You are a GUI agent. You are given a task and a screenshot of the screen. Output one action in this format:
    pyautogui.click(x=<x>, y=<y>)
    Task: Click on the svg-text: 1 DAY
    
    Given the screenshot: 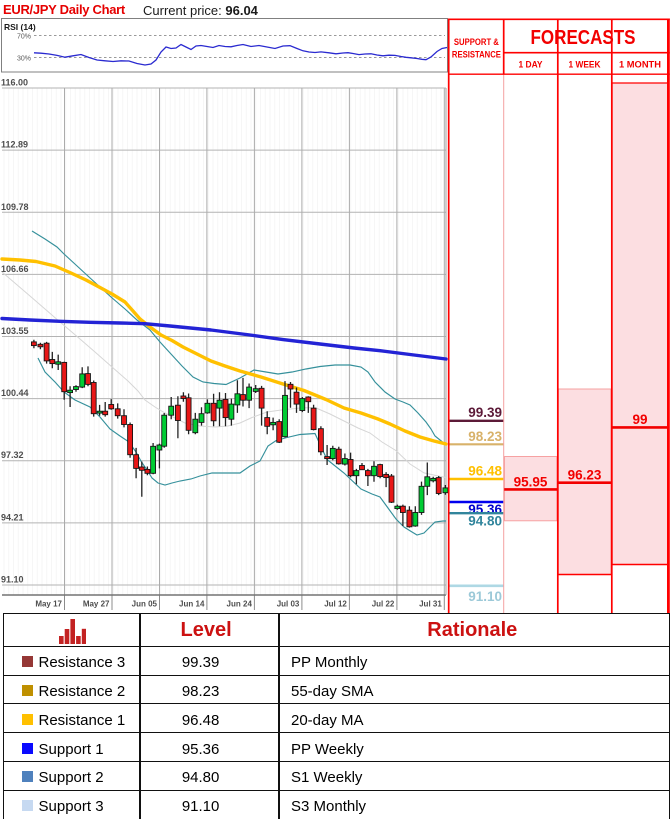 What is the action you would take?
    pyautogui.click(x=531, y=65)
    